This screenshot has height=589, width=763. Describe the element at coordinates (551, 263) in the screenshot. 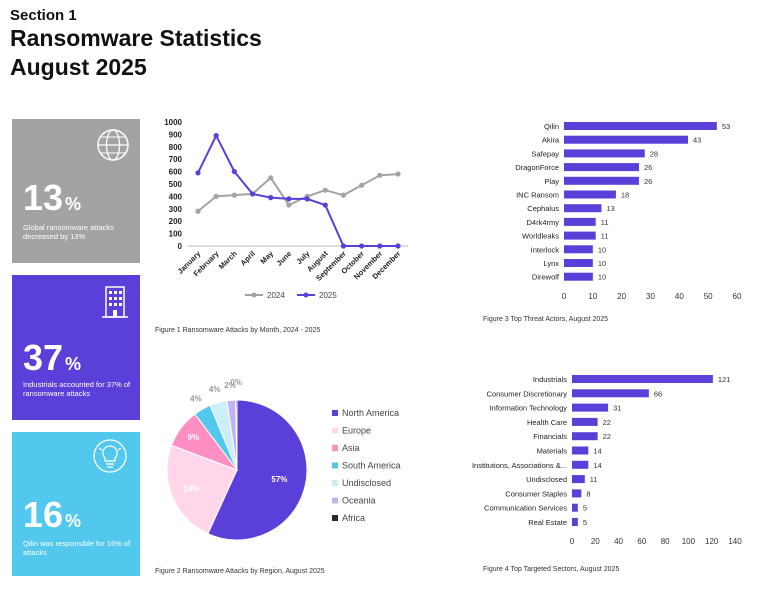

I see `category-label: Lynx` at that location.